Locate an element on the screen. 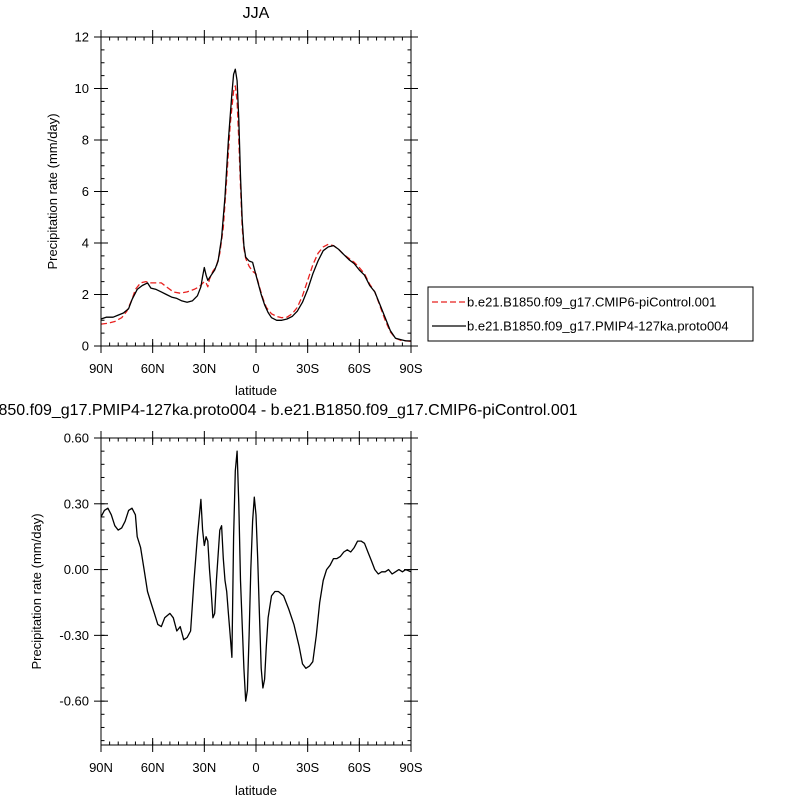  top-y-axis-label: Precipitation rate (mm/day) is located at coordinates (52, 191).